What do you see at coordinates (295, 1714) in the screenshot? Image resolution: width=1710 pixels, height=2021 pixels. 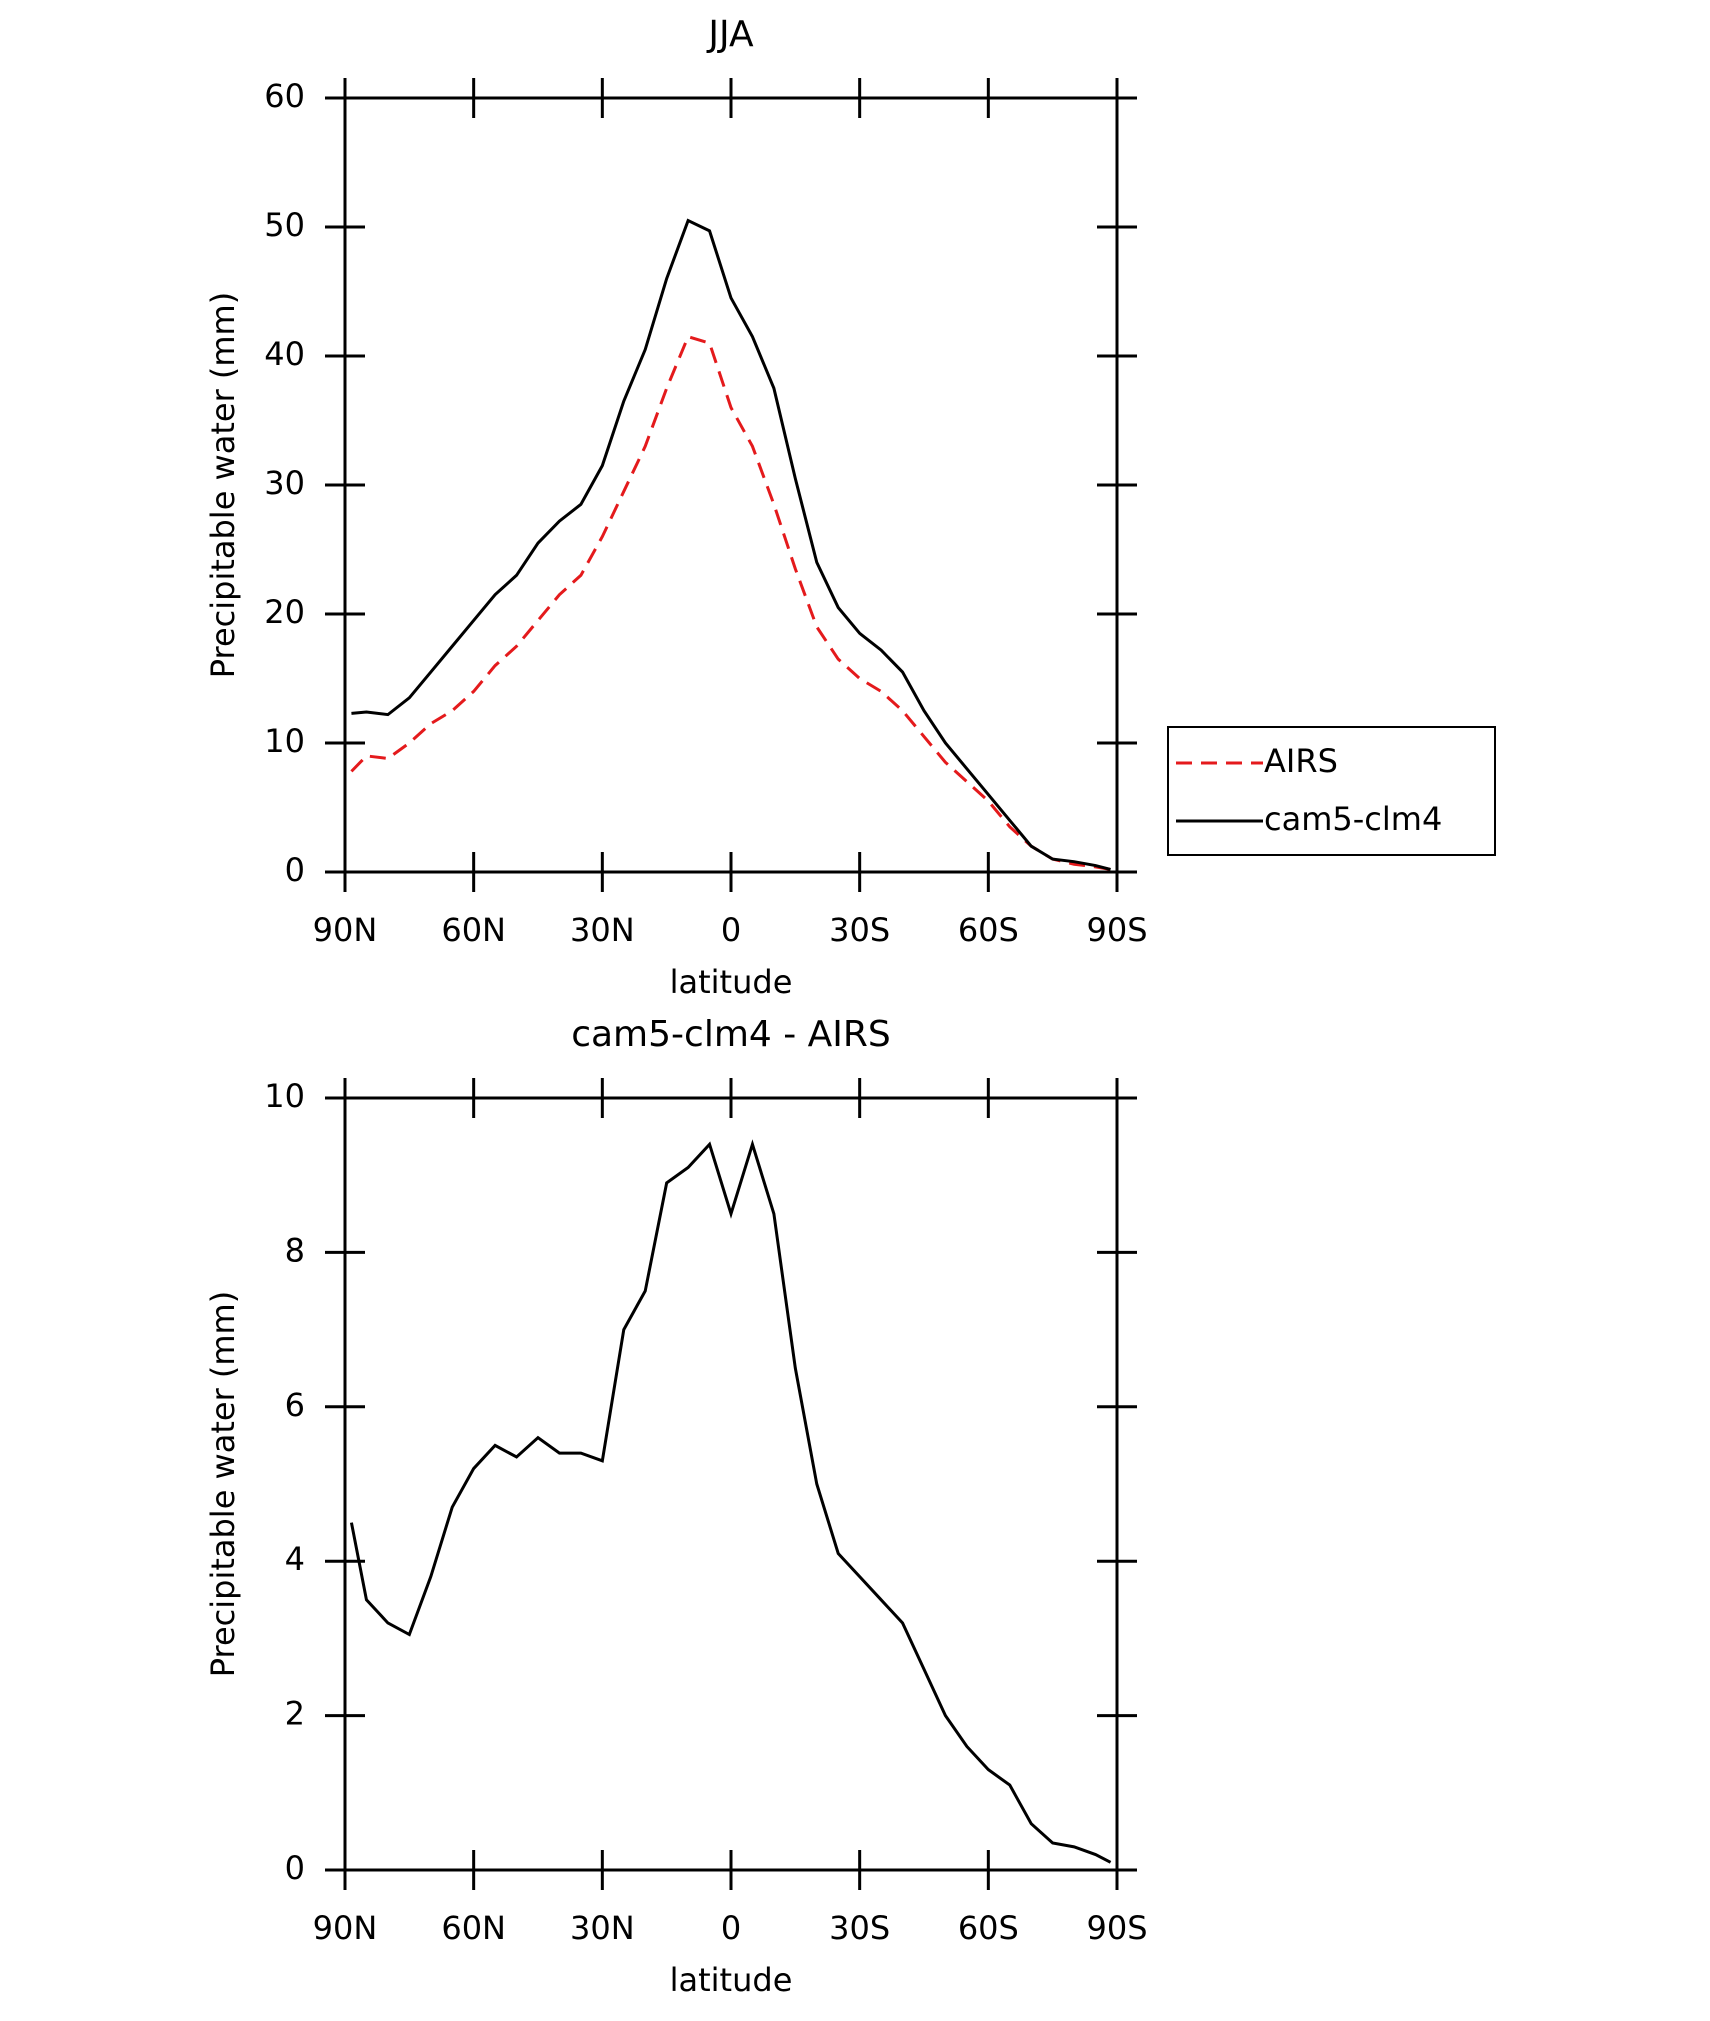 I see `y-tick-label: 2` at bounding box center [295, 1714].